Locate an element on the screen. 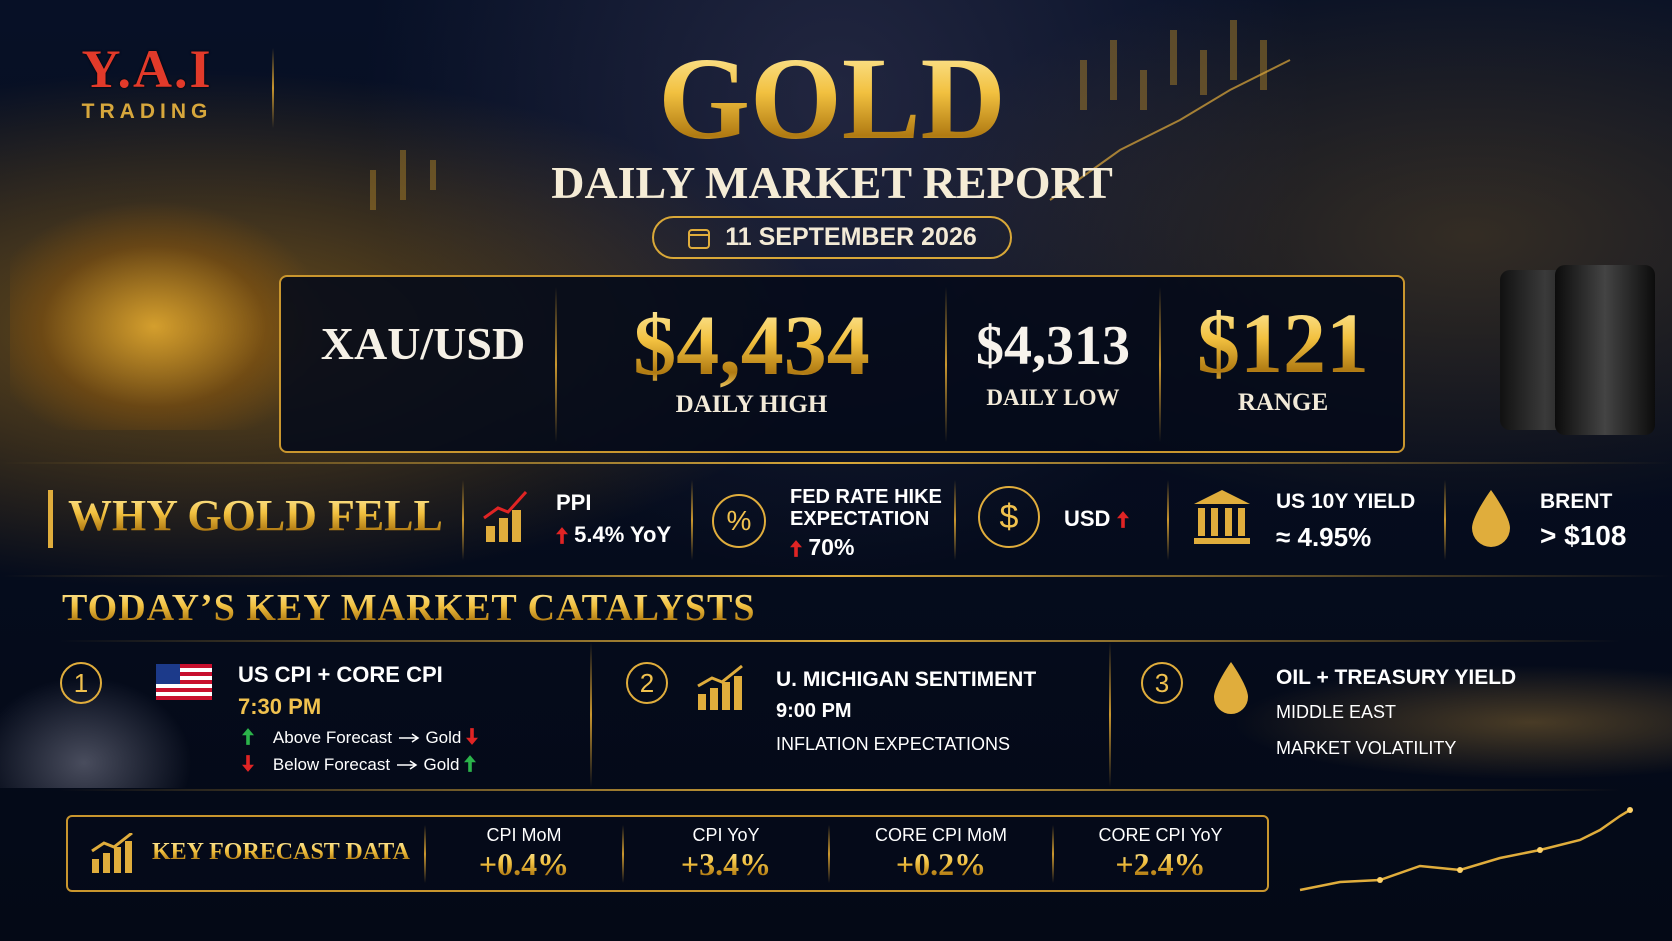 The width and height of the screenshot is (1672, 941). why-title: WHY GOLD FELL is located at coordinates (255, 515).